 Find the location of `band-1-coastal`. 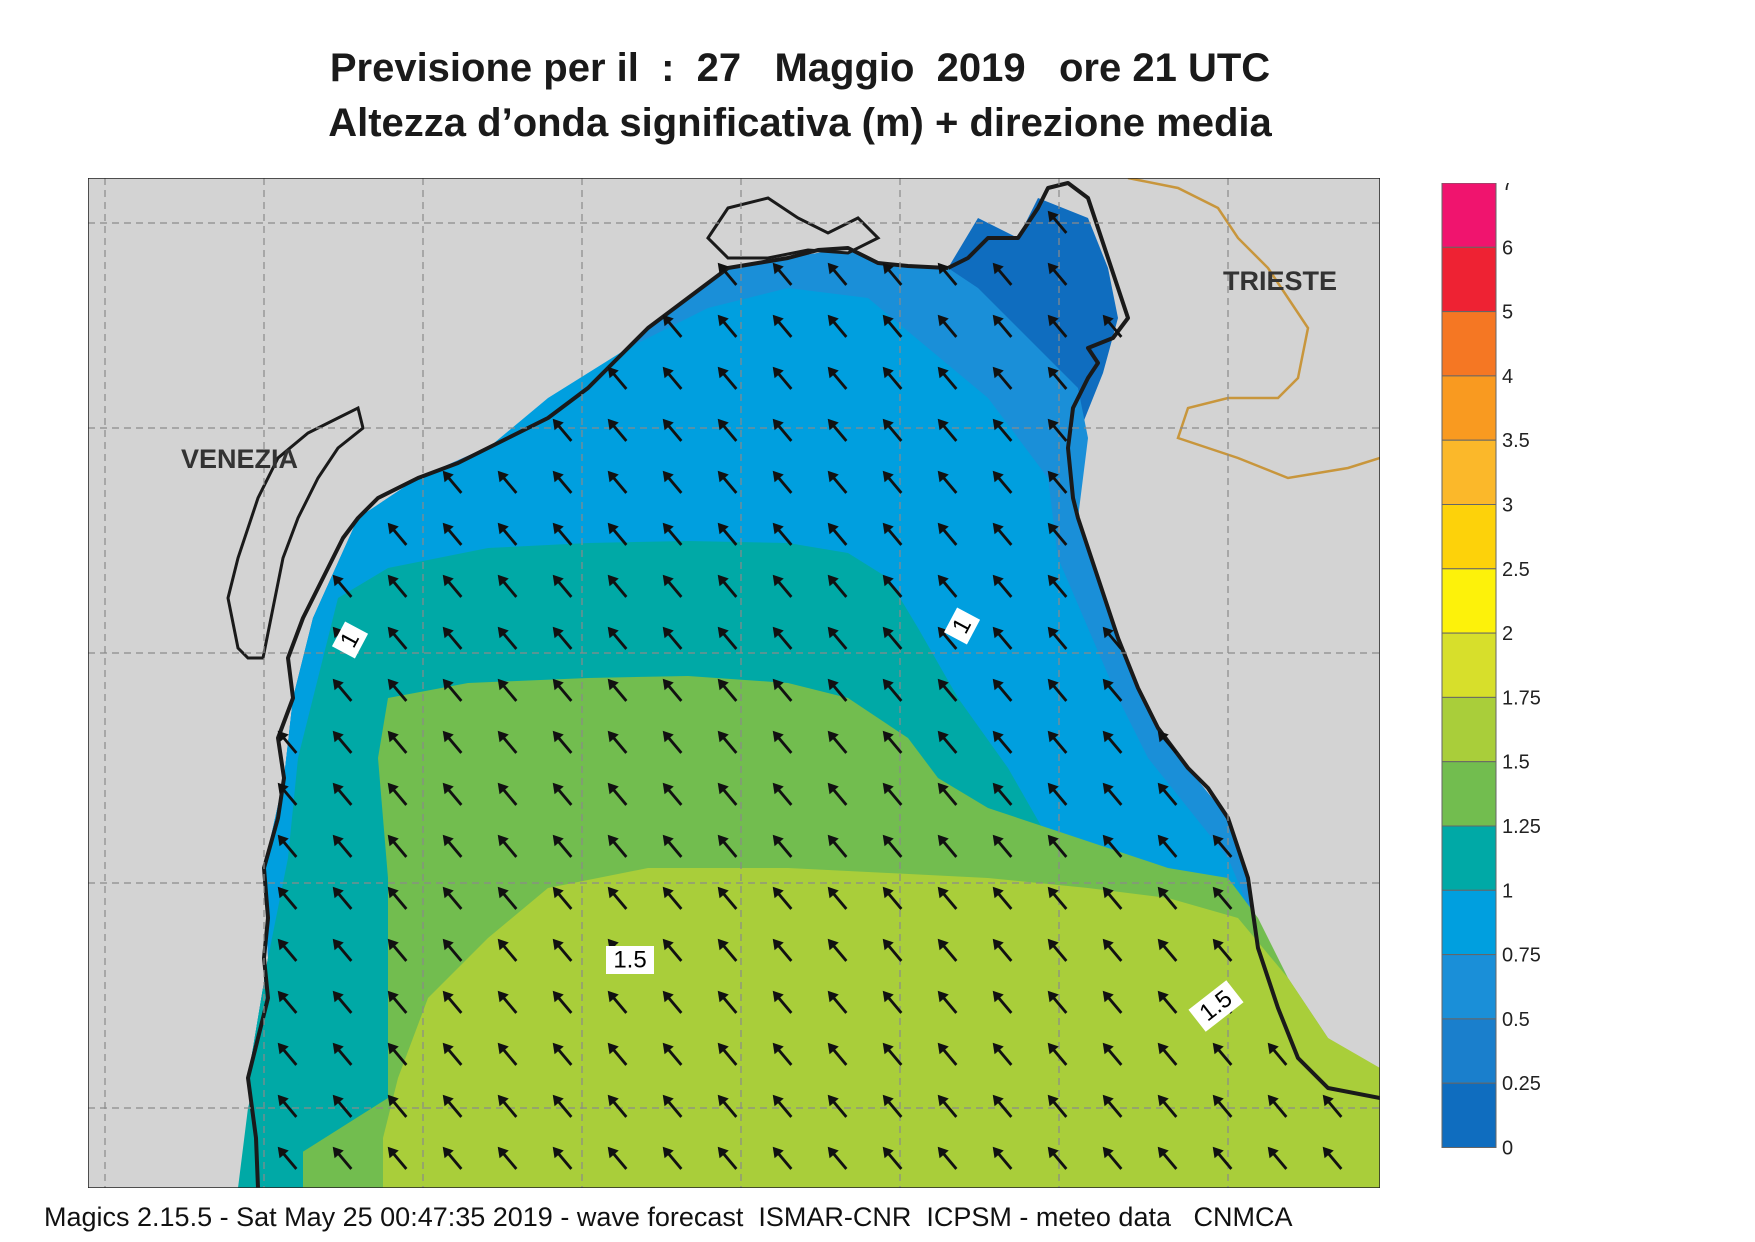

band-1-coastal is located at coordinates (270, 1103).